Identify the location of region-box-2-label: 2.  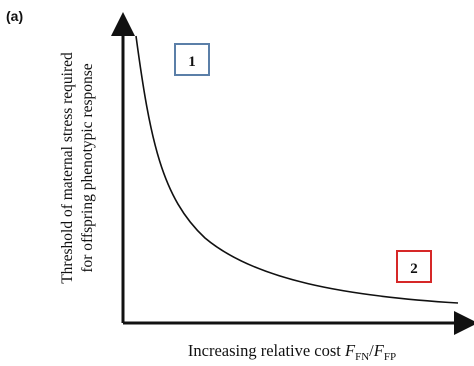
(414, 269).